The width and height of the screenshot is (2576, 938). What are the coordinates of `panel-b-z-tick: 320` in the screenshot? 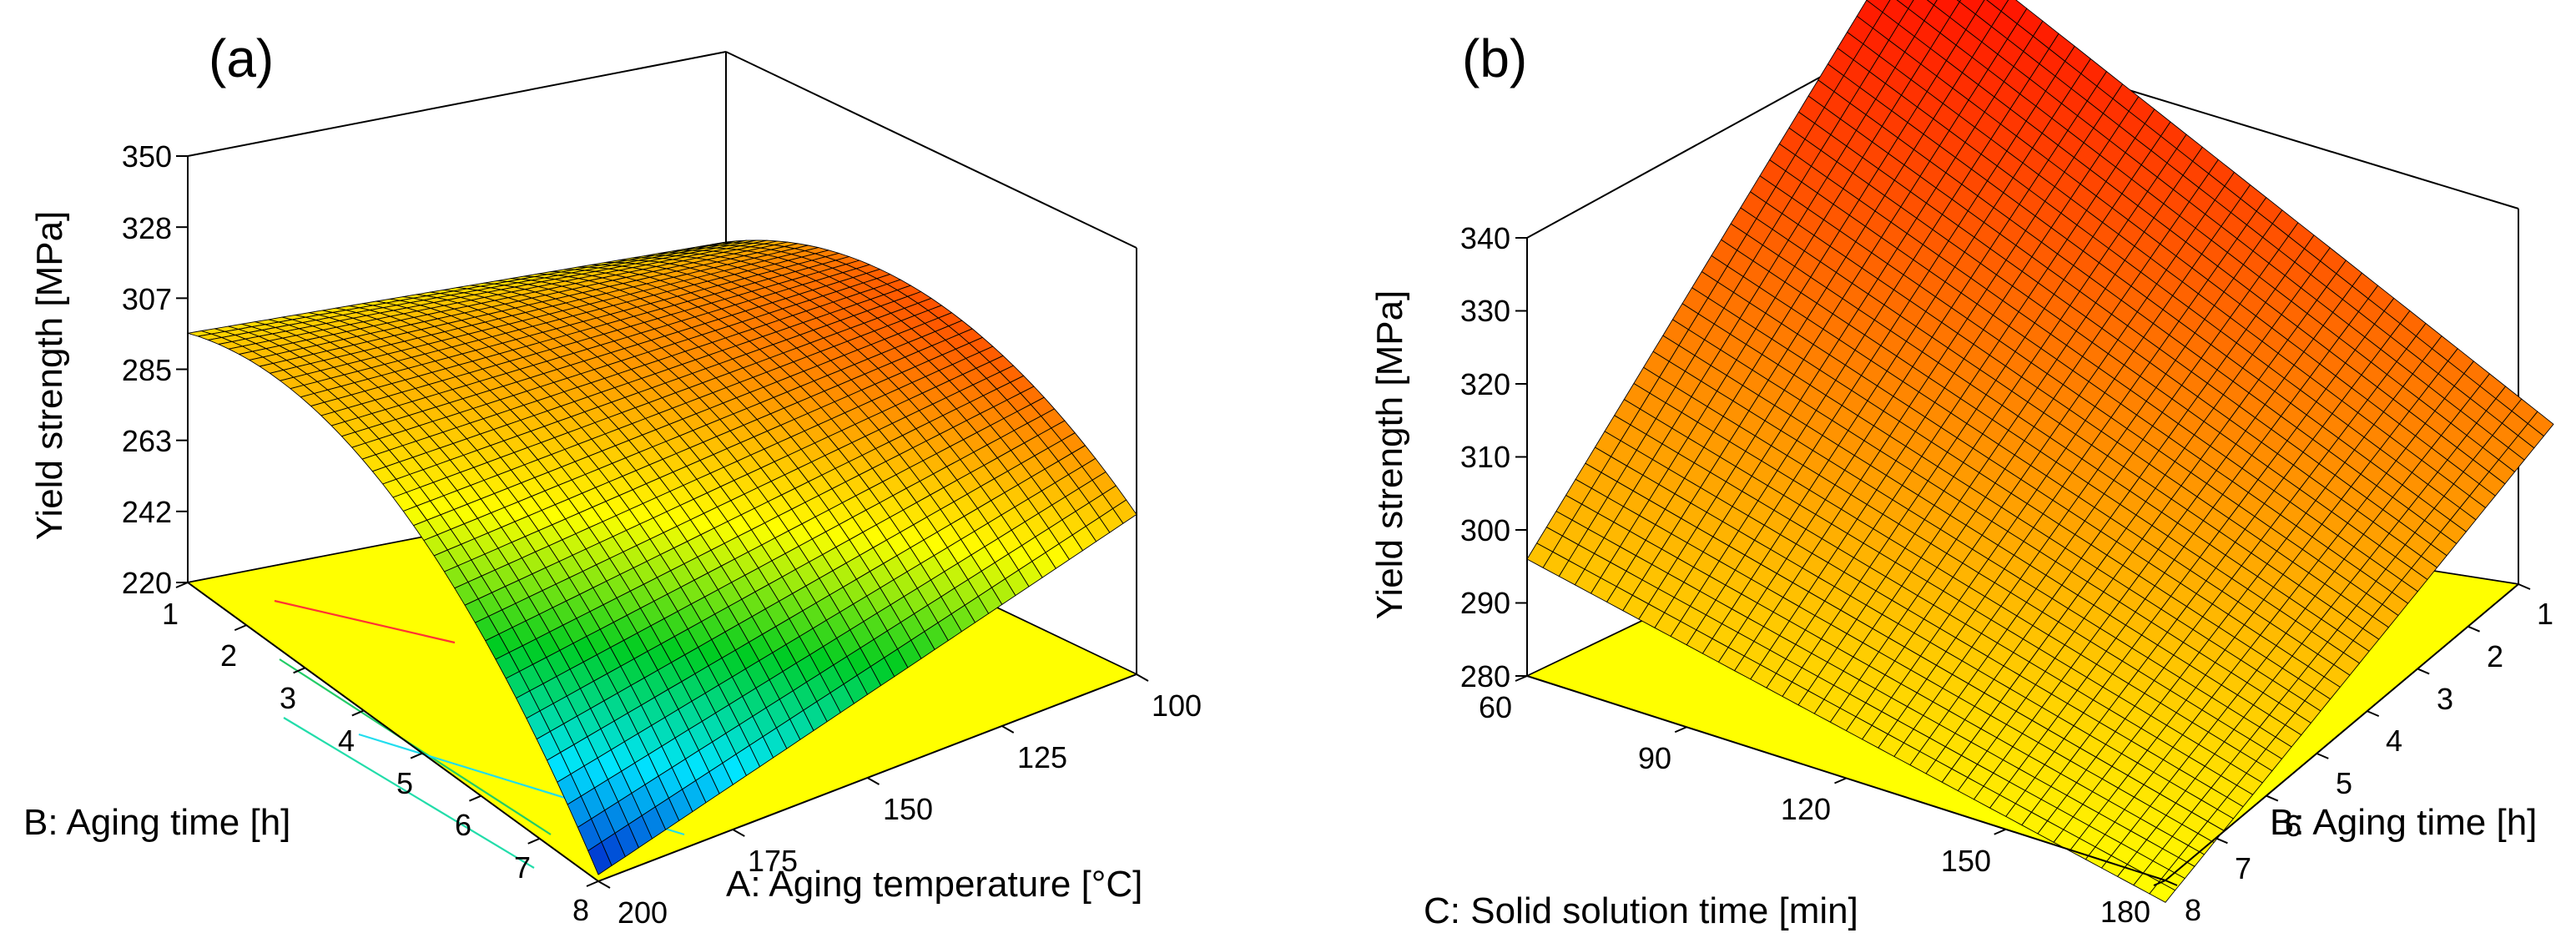 It's located at (1485, 384).